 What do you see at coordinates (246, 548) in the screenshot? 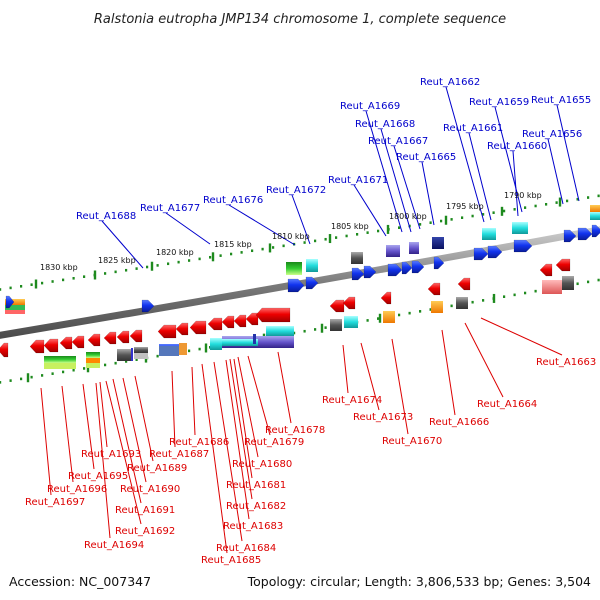
I see `reverse-gene-label: Reut_A1684` at bounding box center [246, 548].